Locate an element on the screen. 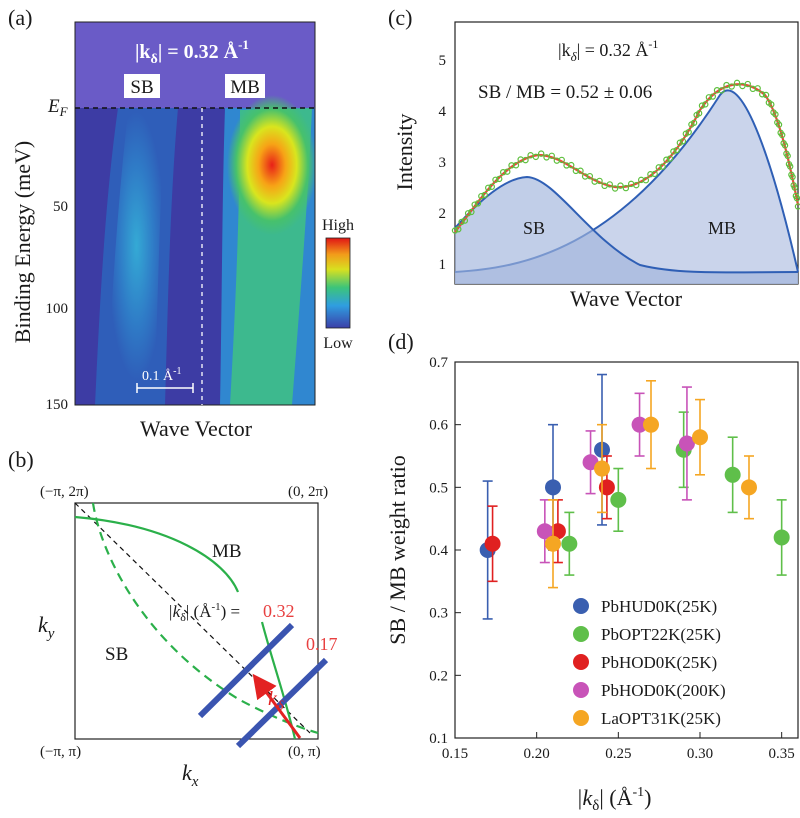 This screenshot has height=818, width=800. x-tick-label: 0.15 is located at coordinates (455, 754).